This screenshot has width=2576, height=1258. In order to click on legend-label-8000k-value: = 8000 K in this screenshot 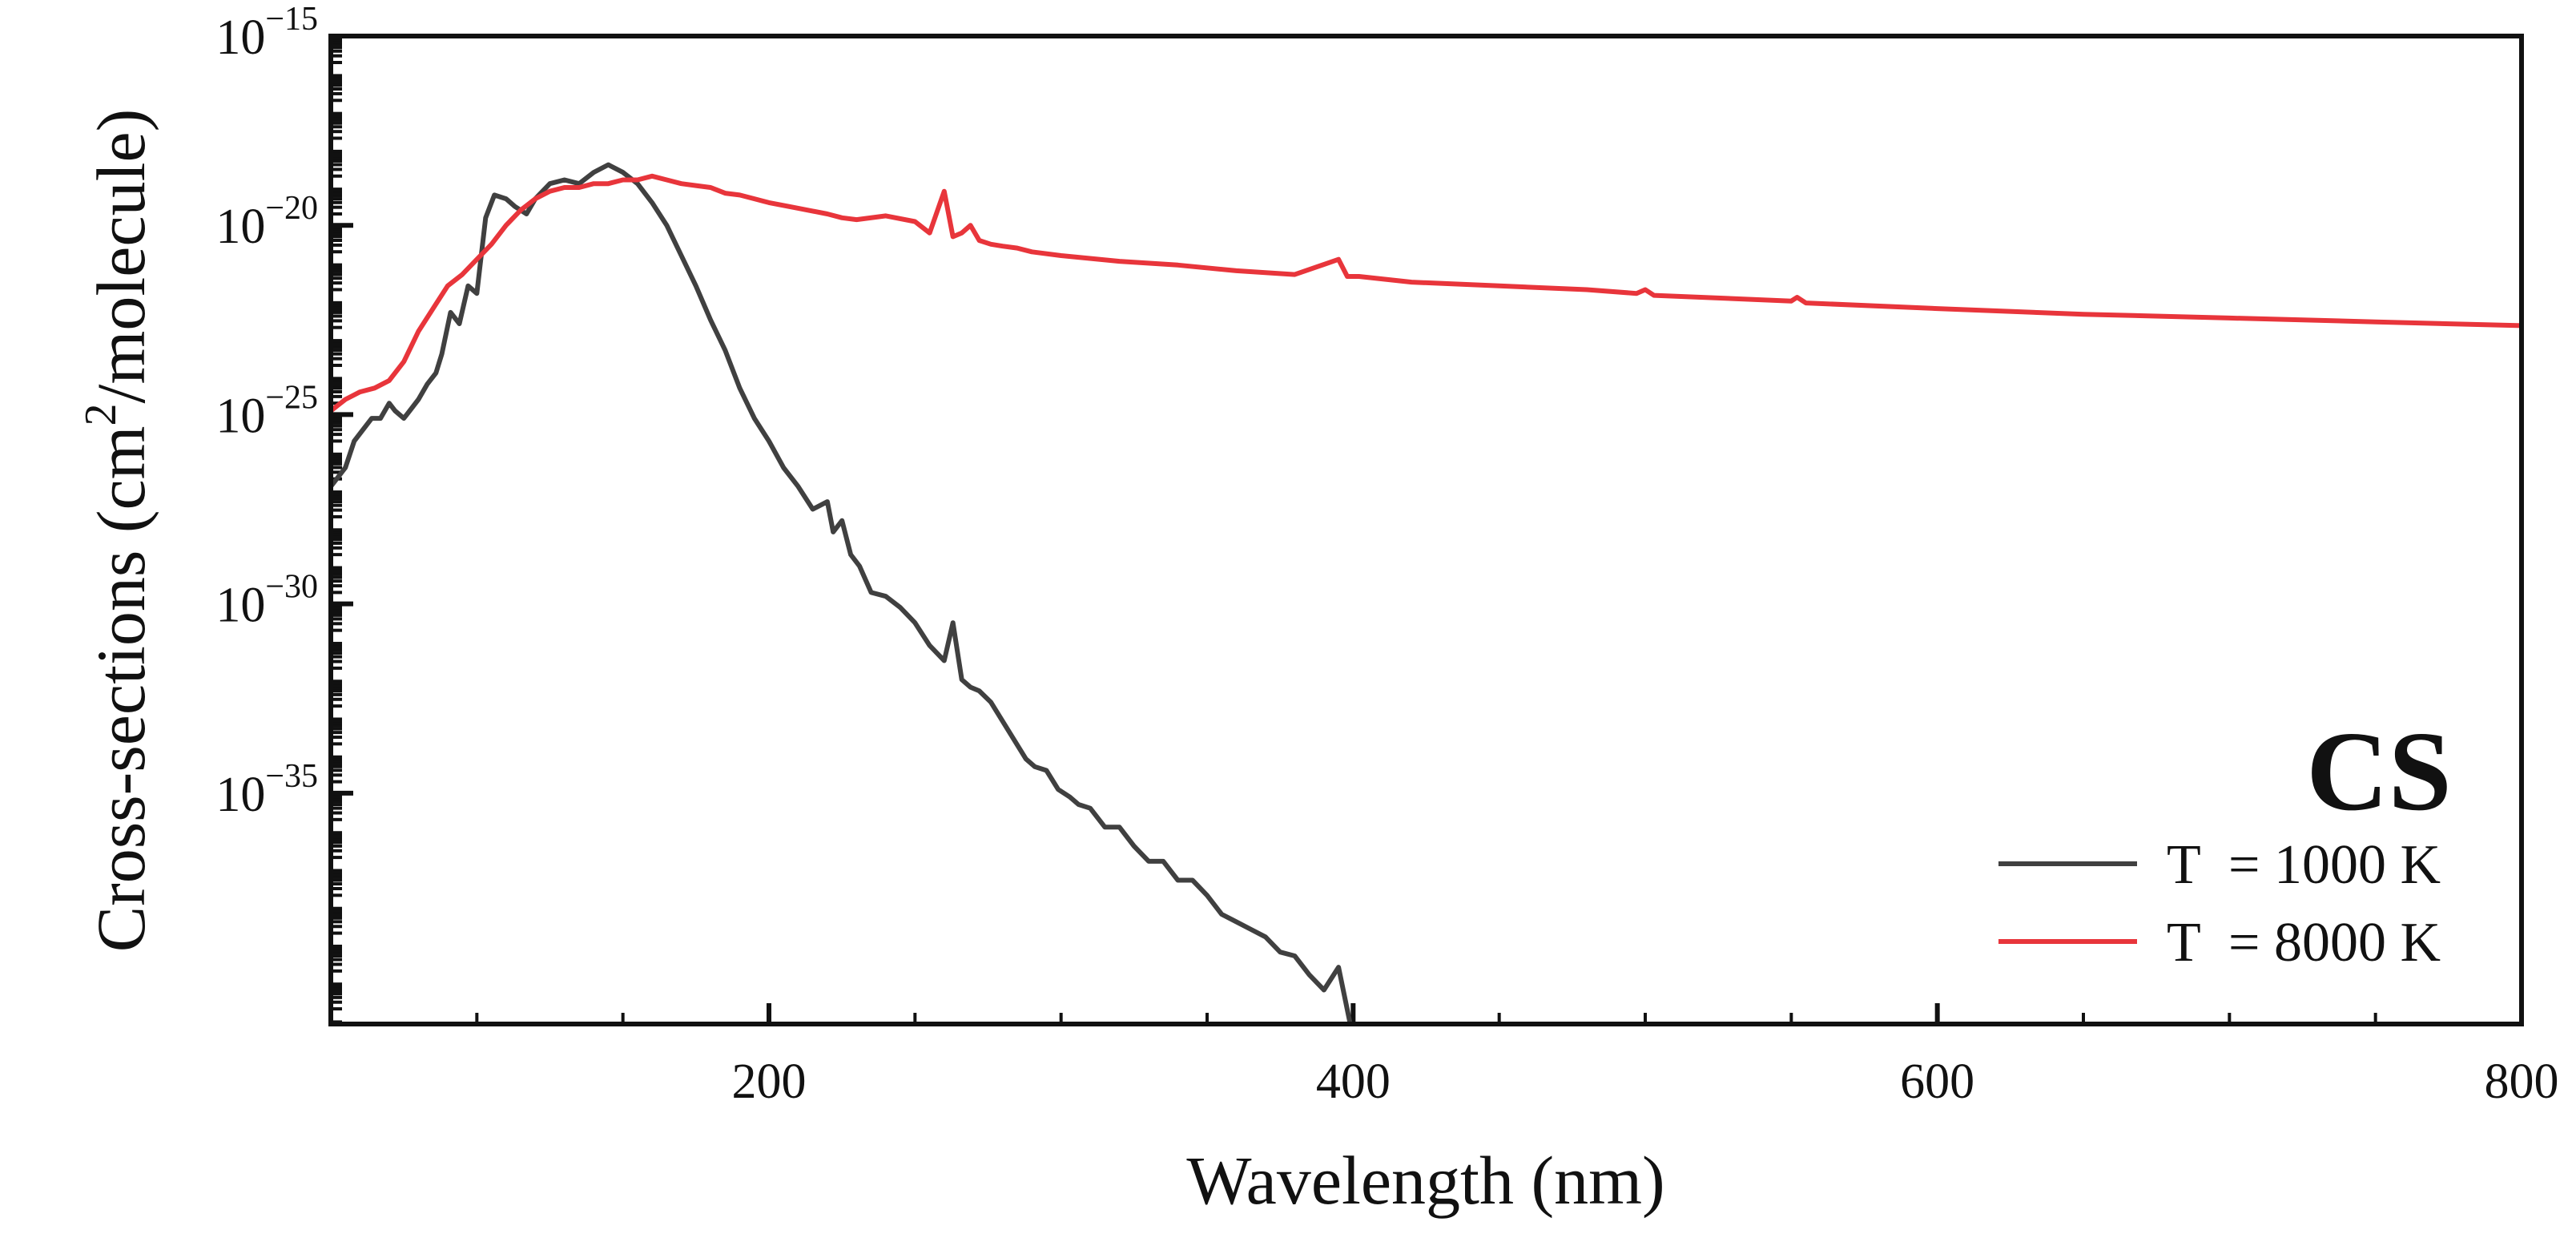, I will do `click(2334, 943)`.